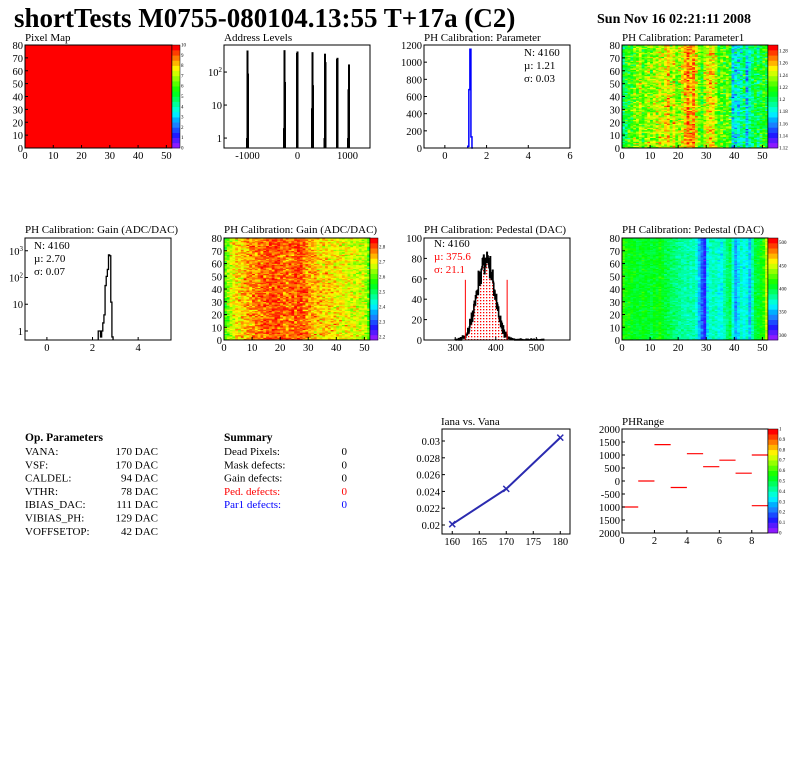 This screenshot has width=796, height=772. Describe the element at coordinates (20, 149) in the screenshot. I see `y-tick-label: 0` at that location.